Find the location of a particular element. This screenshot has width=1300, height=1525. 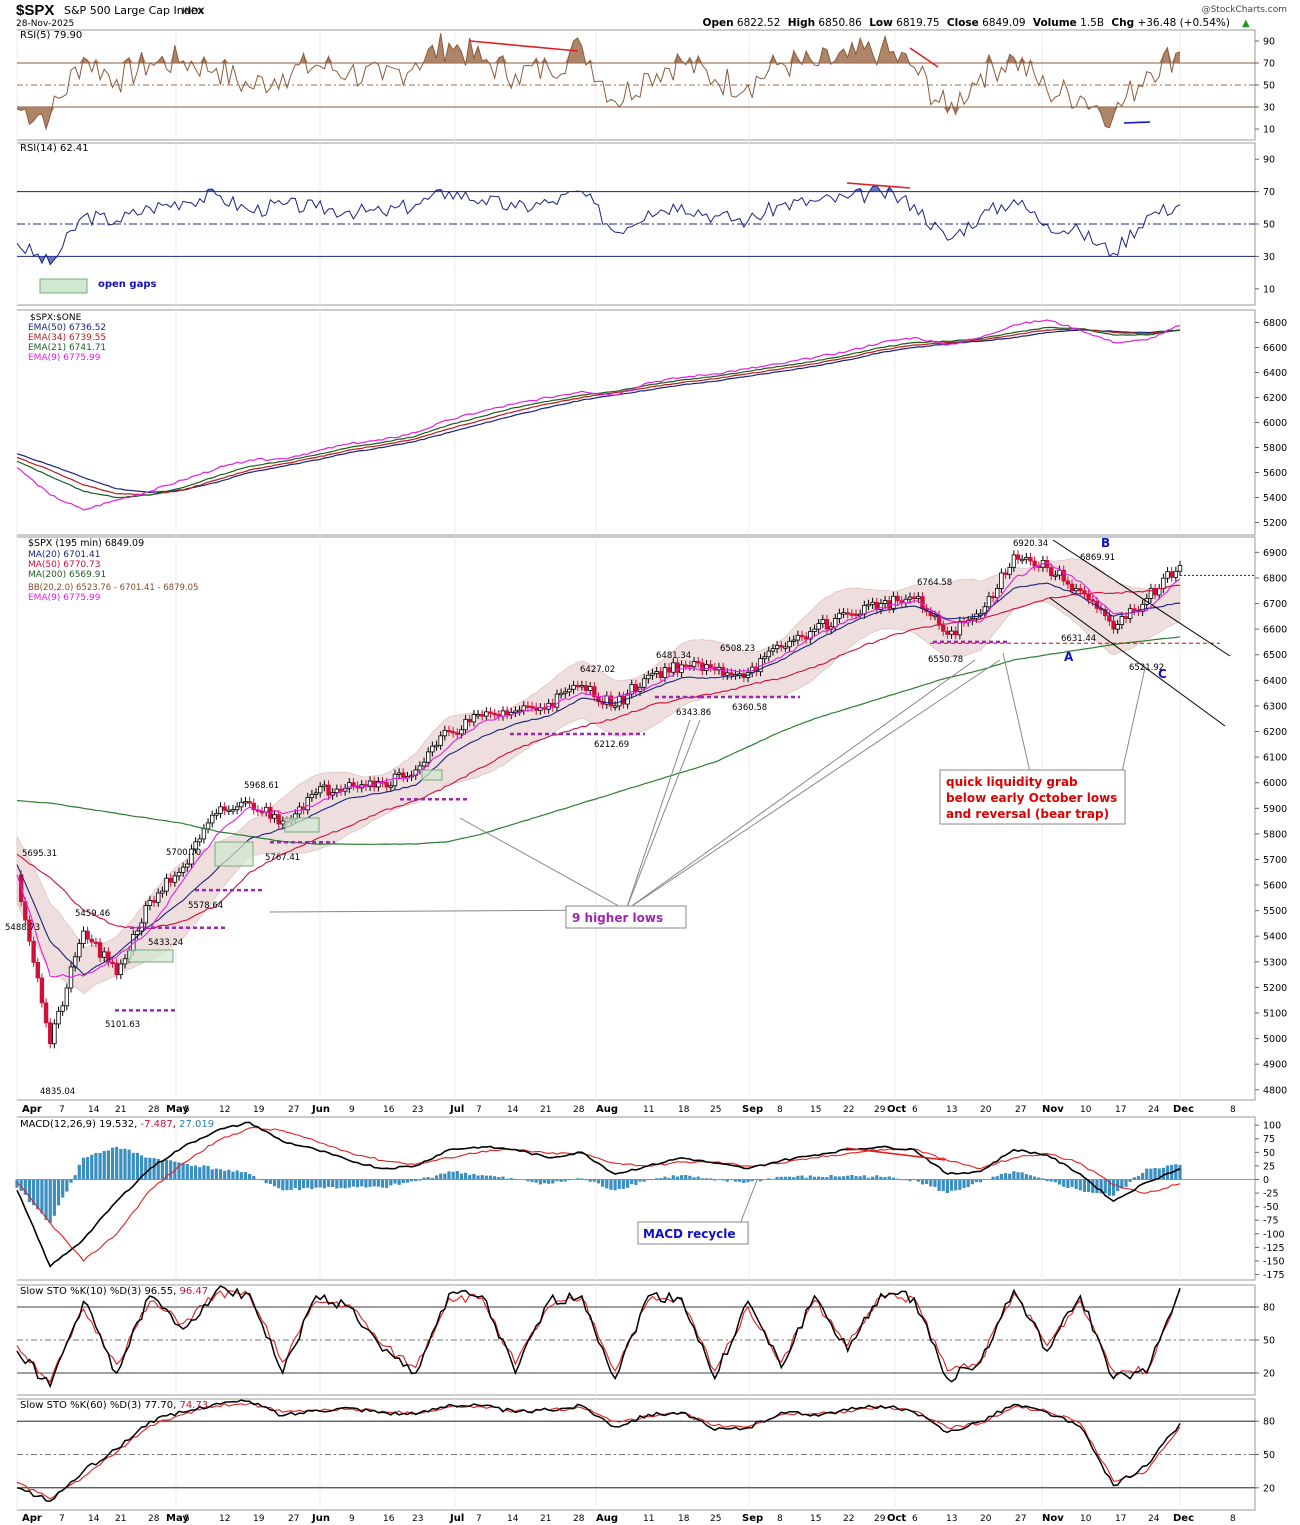

sto10-panel-tick-label: 50 is located at coordinates (1269, 1341).